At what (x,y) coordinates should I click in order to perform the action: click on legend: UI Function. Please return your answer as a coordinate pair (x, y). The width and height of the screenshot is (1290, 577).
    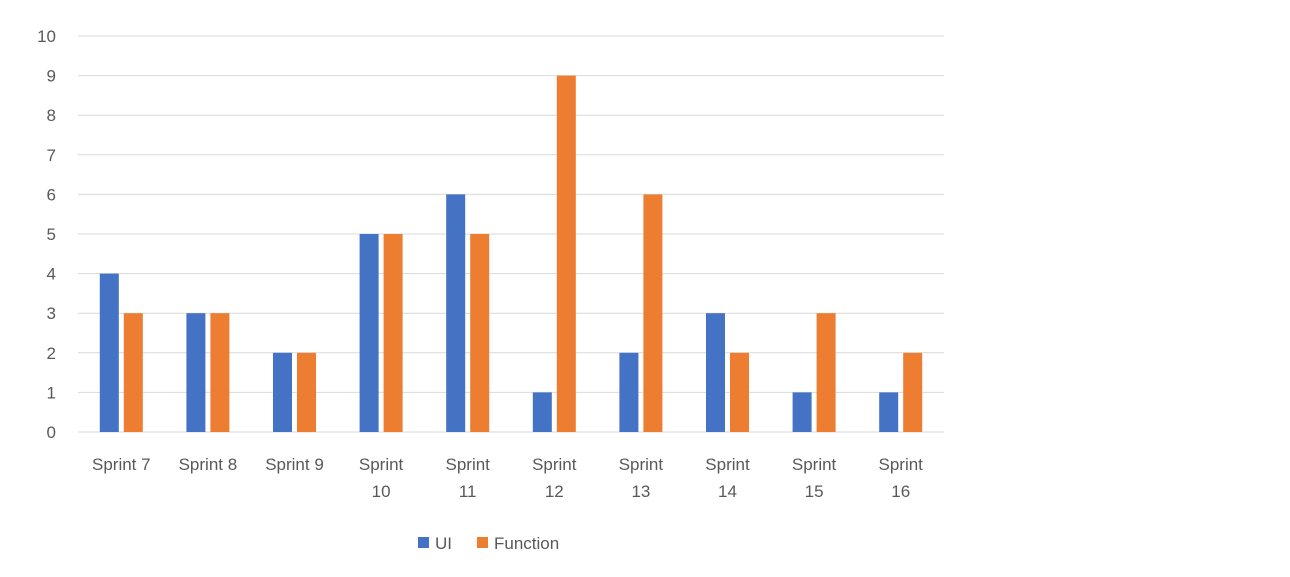
    Looking at the image, I should click on (488, 543).